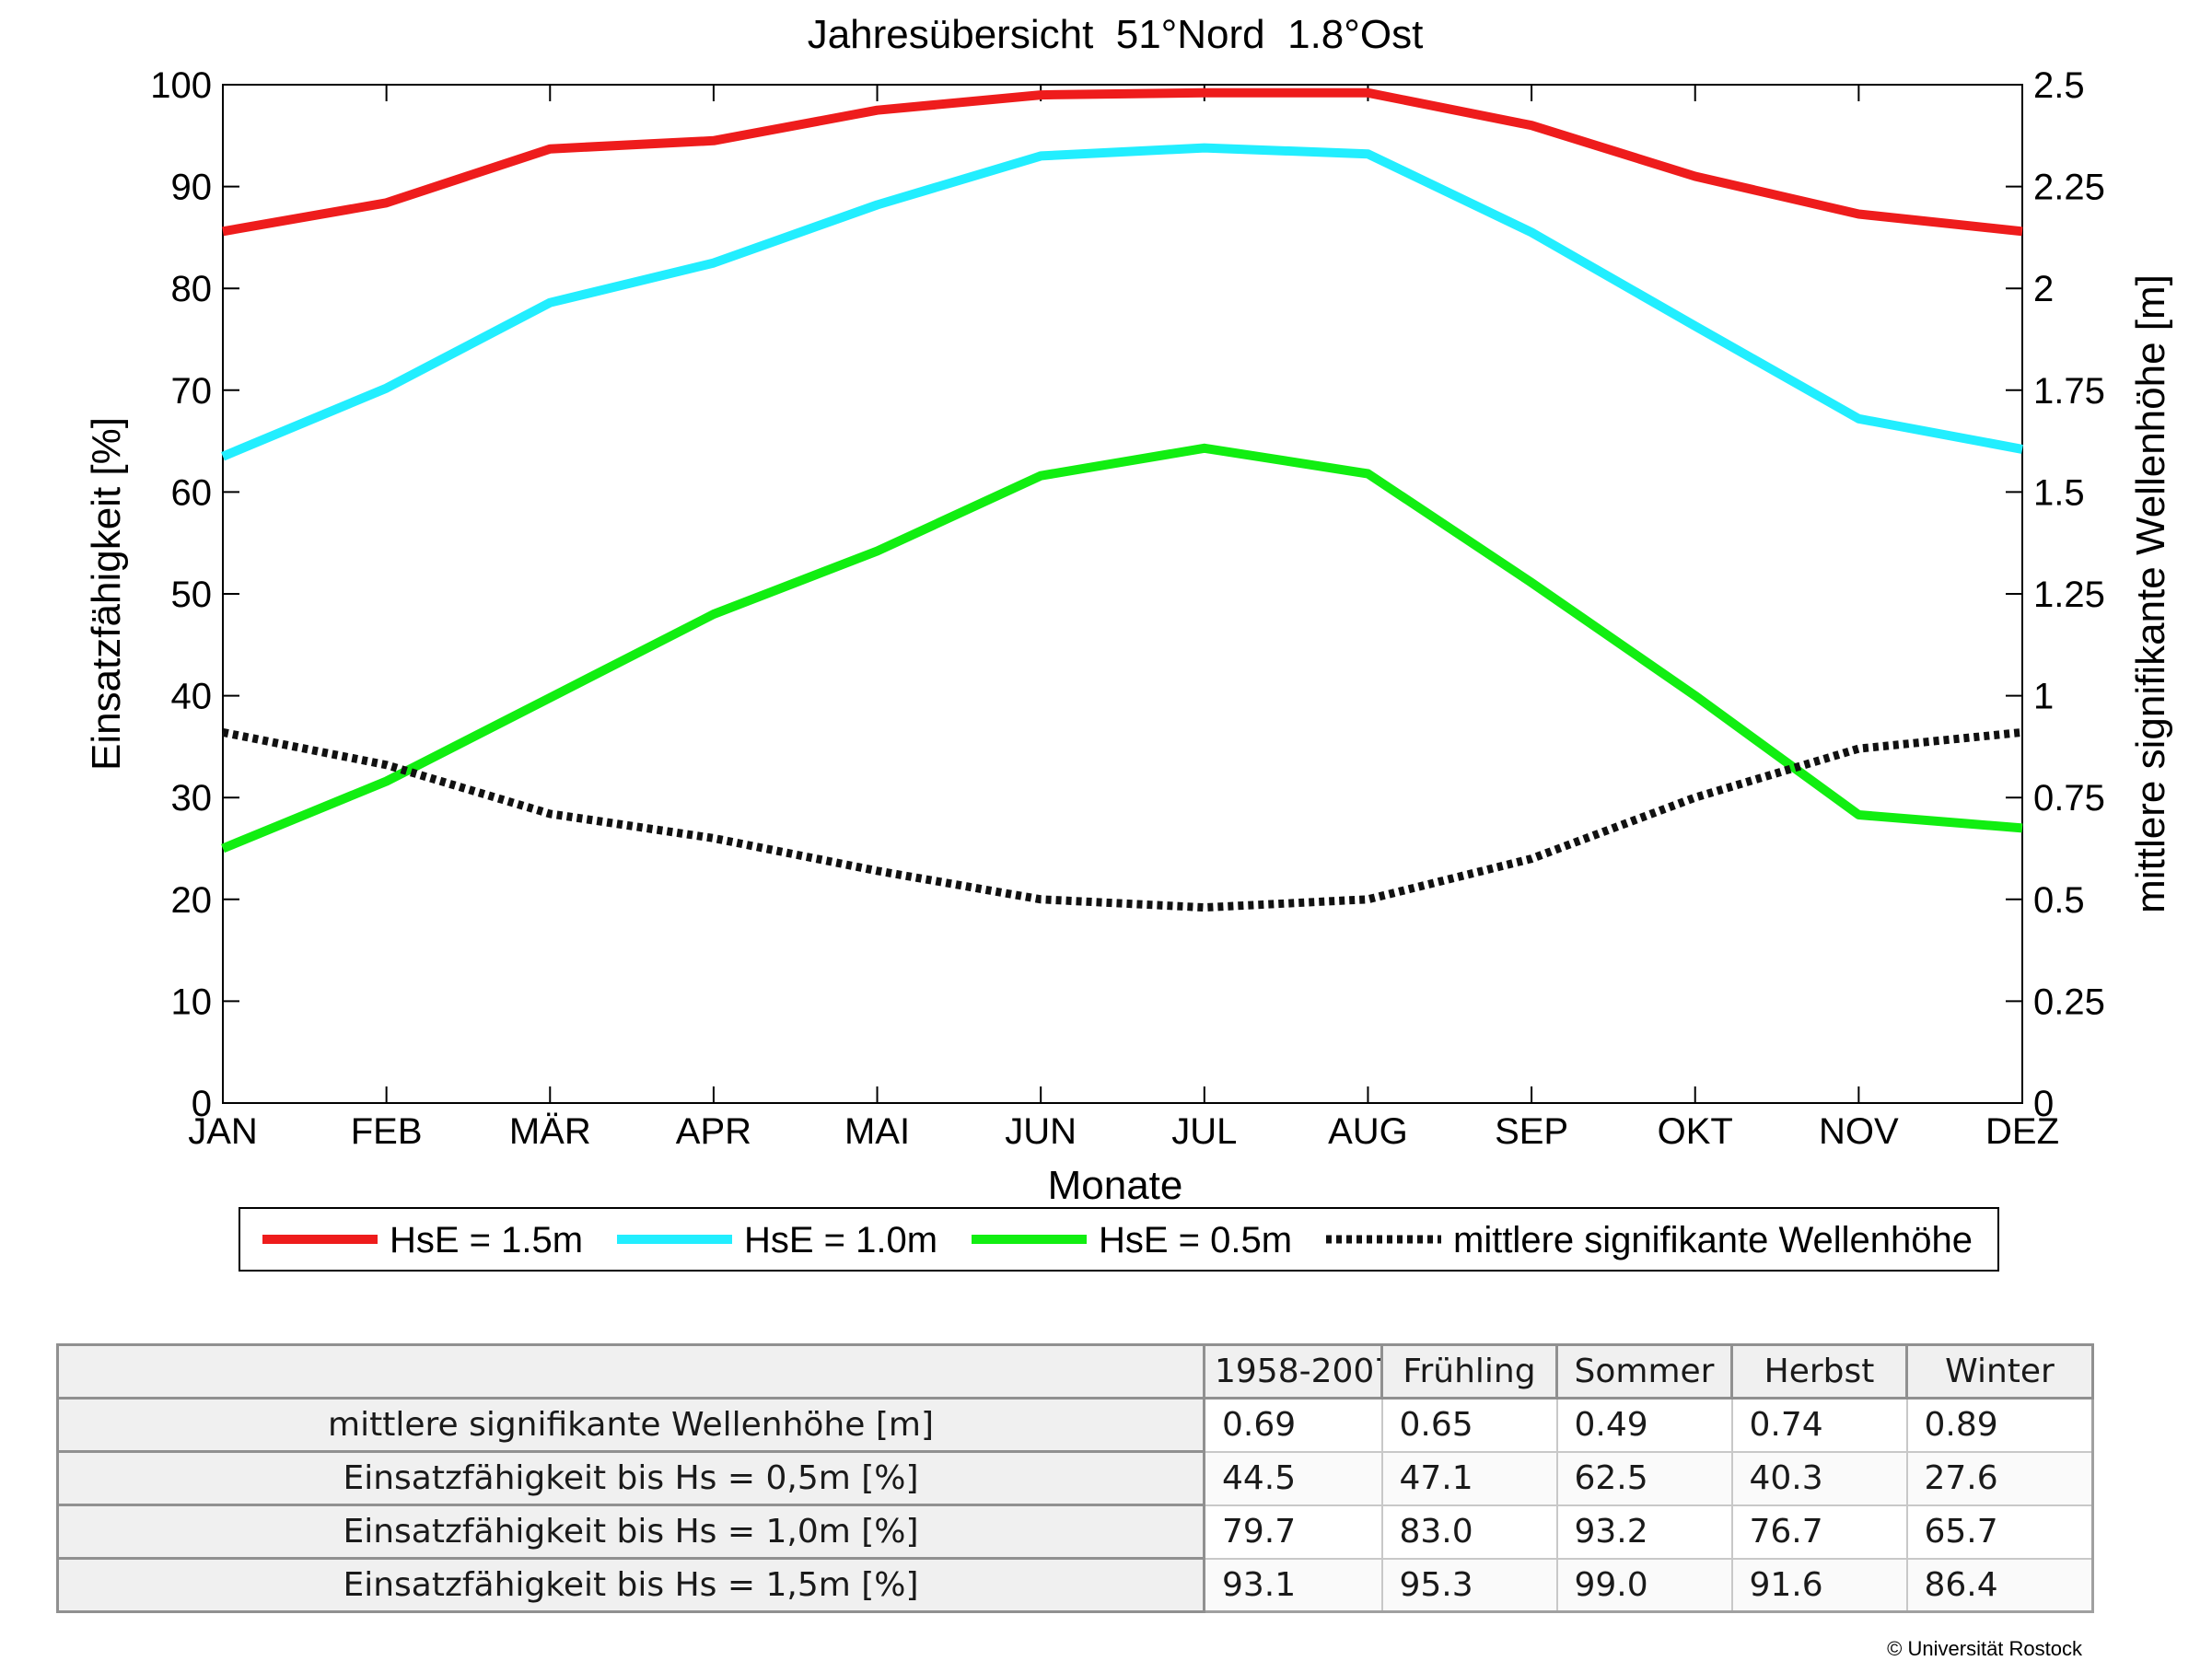 The height and width of the screenshot is (1661, 2212). What do you see at coordinates (192, 188) in the screenshot?
I see `y-tick-label-left: 90` at bounding box center [192, 188].